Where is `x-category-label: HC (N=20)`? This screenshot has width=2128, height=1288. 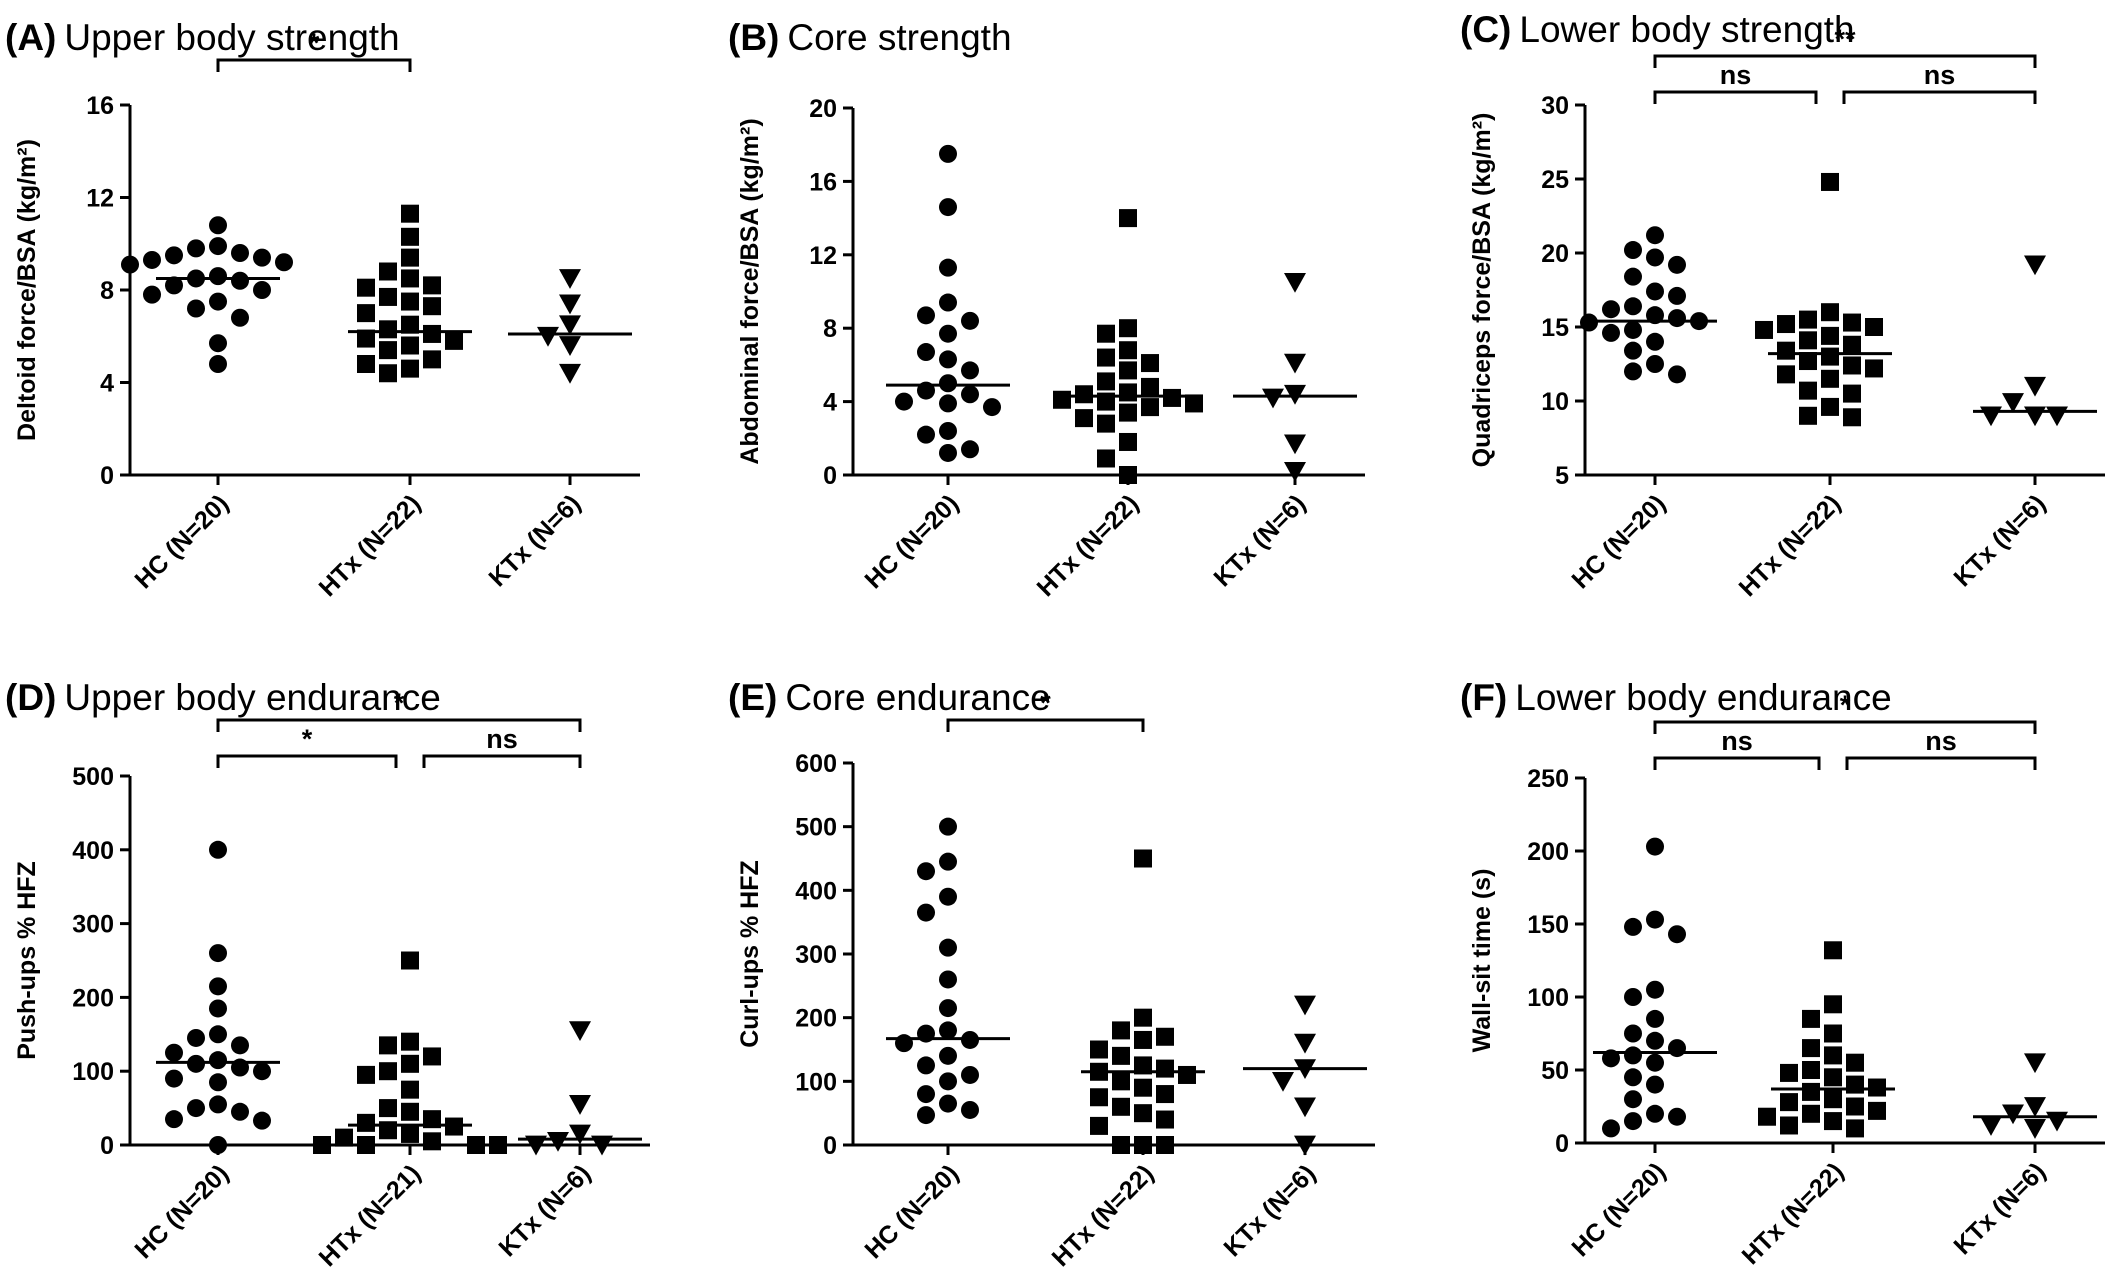
x-category-label: HC (N=20) is located at coordinates (911, 1211).